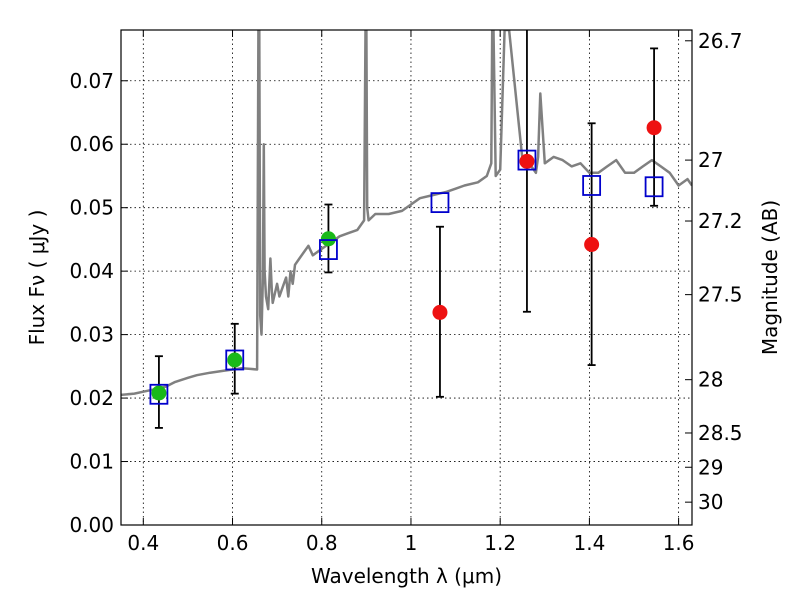  What do you see at coordinates (710, 502) in the screenshot?
I see `y2-tick-label: 30` at bounding box center [710, 502].